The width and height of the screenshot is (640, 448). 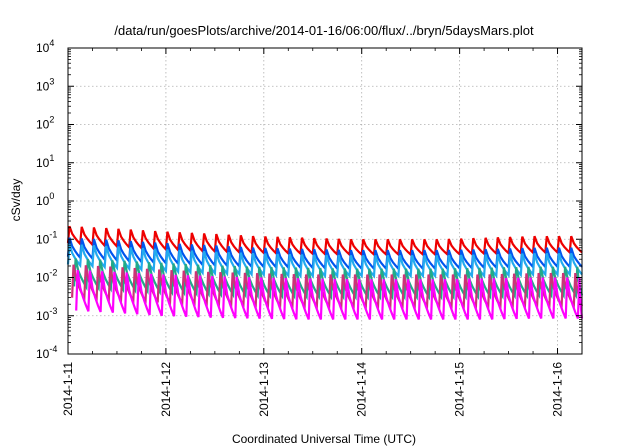 I want to click on x-tick-label: 2014-1-14, so click(x=362, y=389).